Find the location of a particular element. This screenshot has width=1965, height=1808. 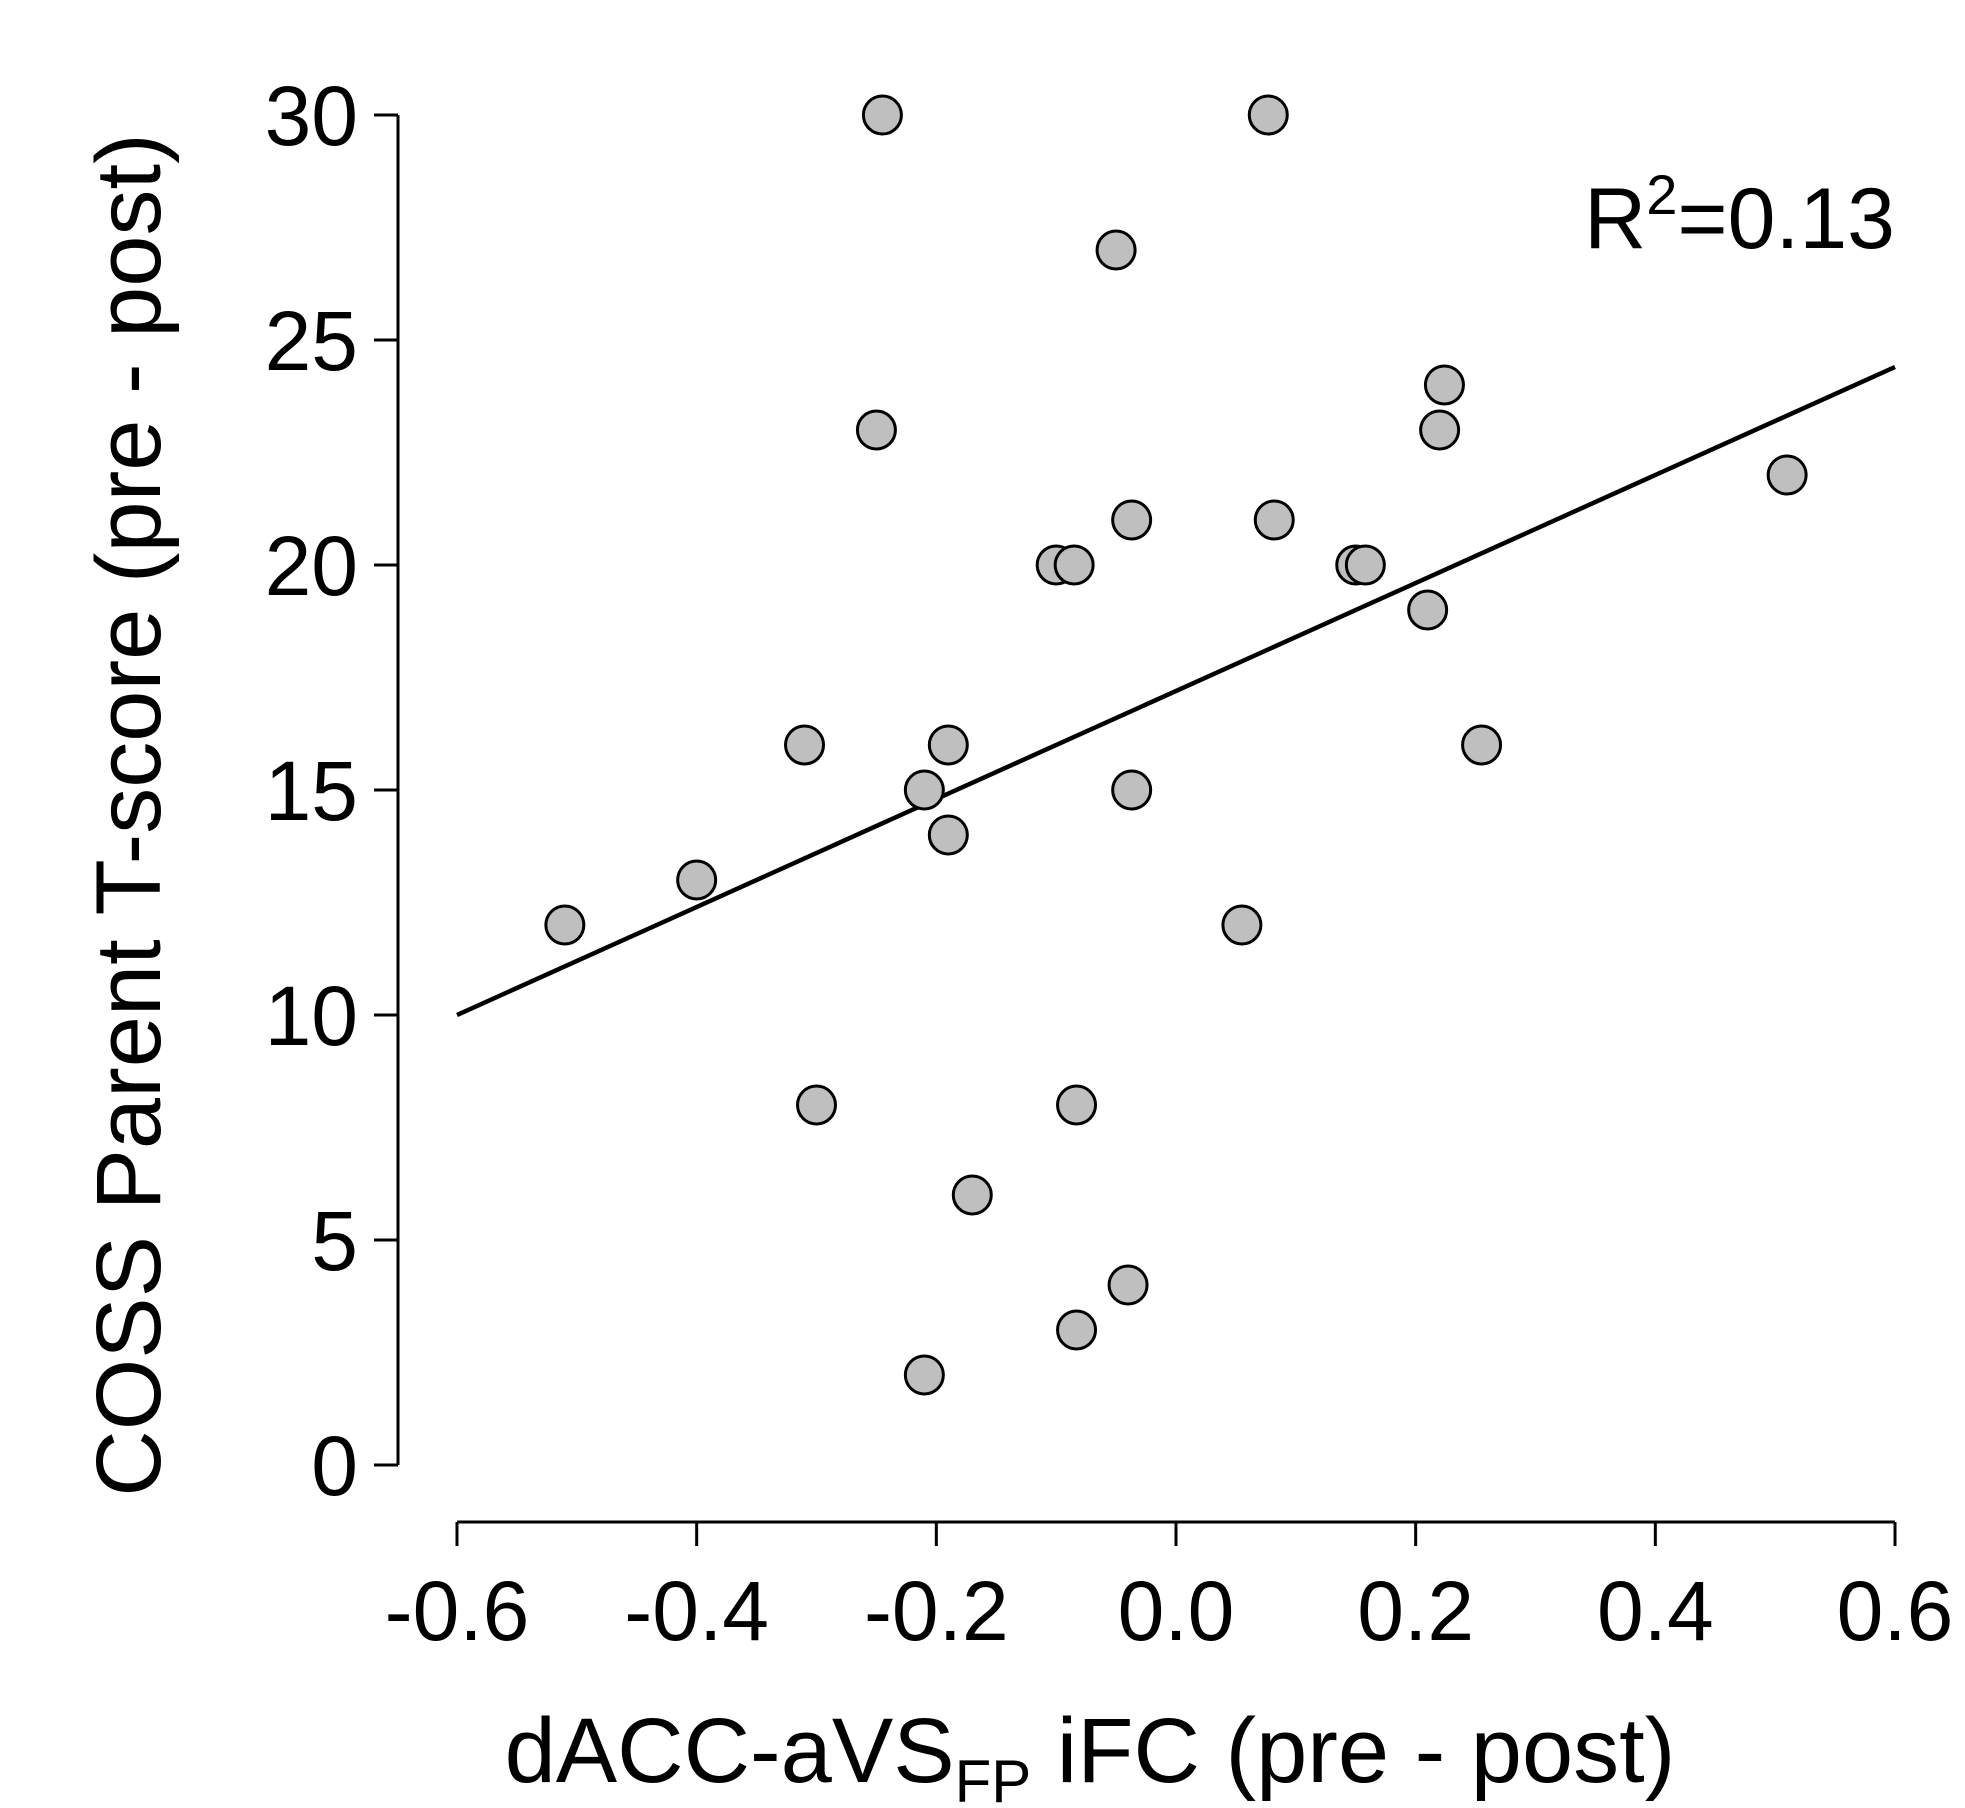

x-axis-title-subscript: FP is located at coordinates (993, 1778).